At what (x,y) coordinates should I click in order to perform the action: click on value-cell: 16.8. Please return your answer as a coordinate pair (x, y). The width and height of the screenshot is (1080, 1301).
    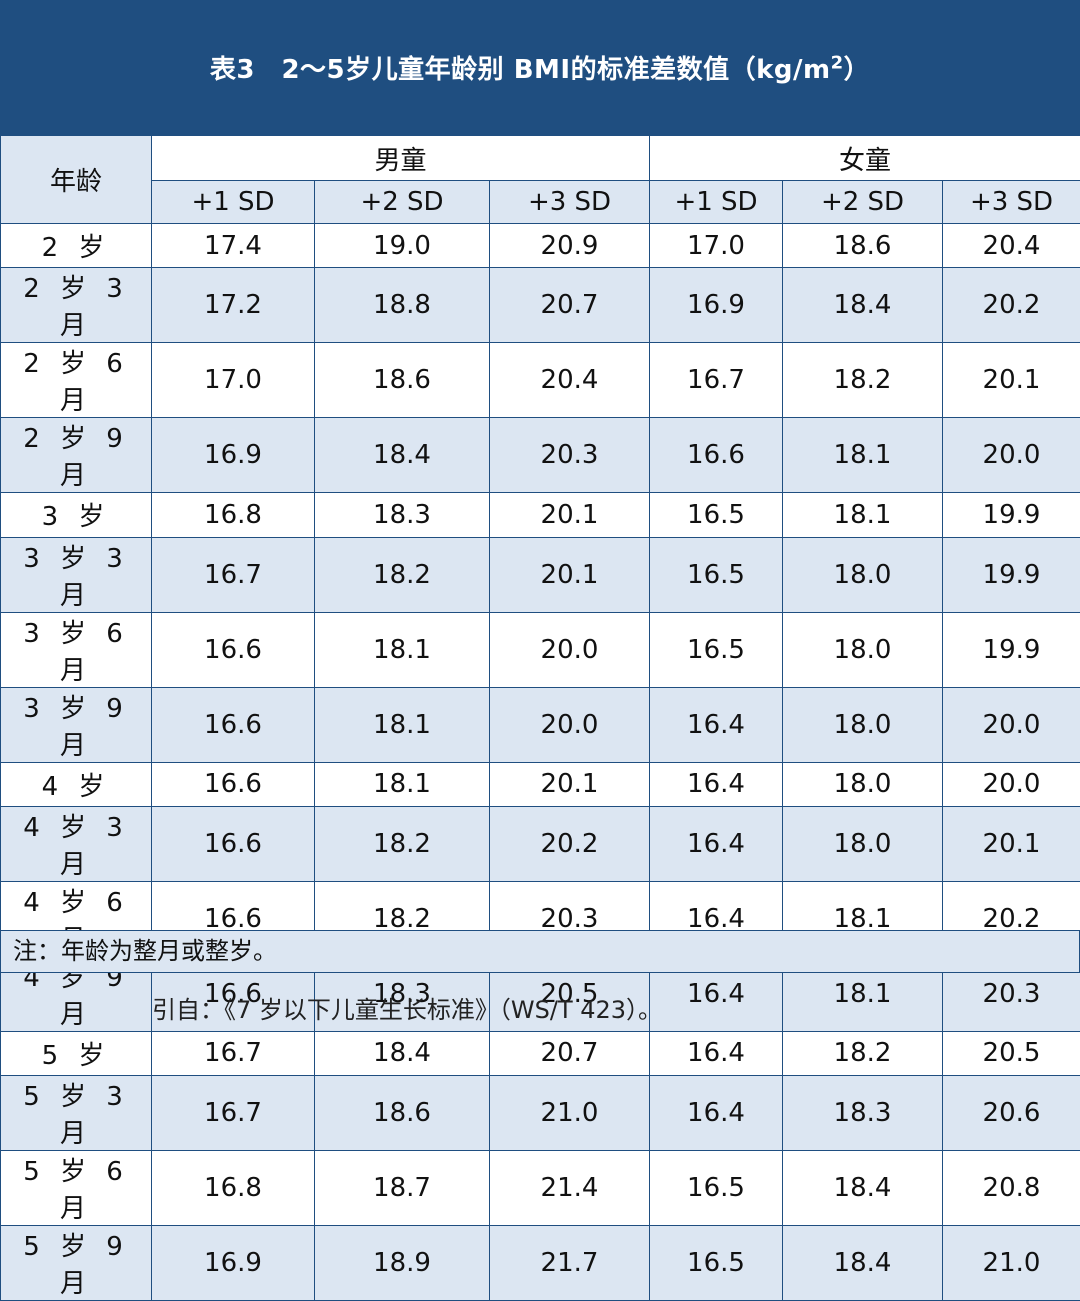
    Looking at the image, I should click on (233, 515).